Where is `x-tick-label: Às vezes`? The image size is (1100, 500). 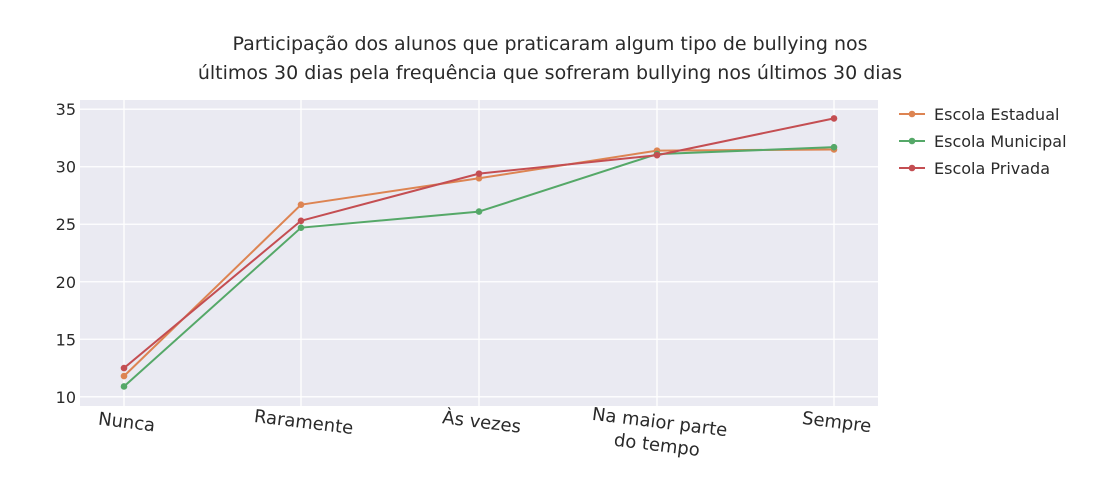 x-tick-label: Às vezes is located at coordinates (481, 421).